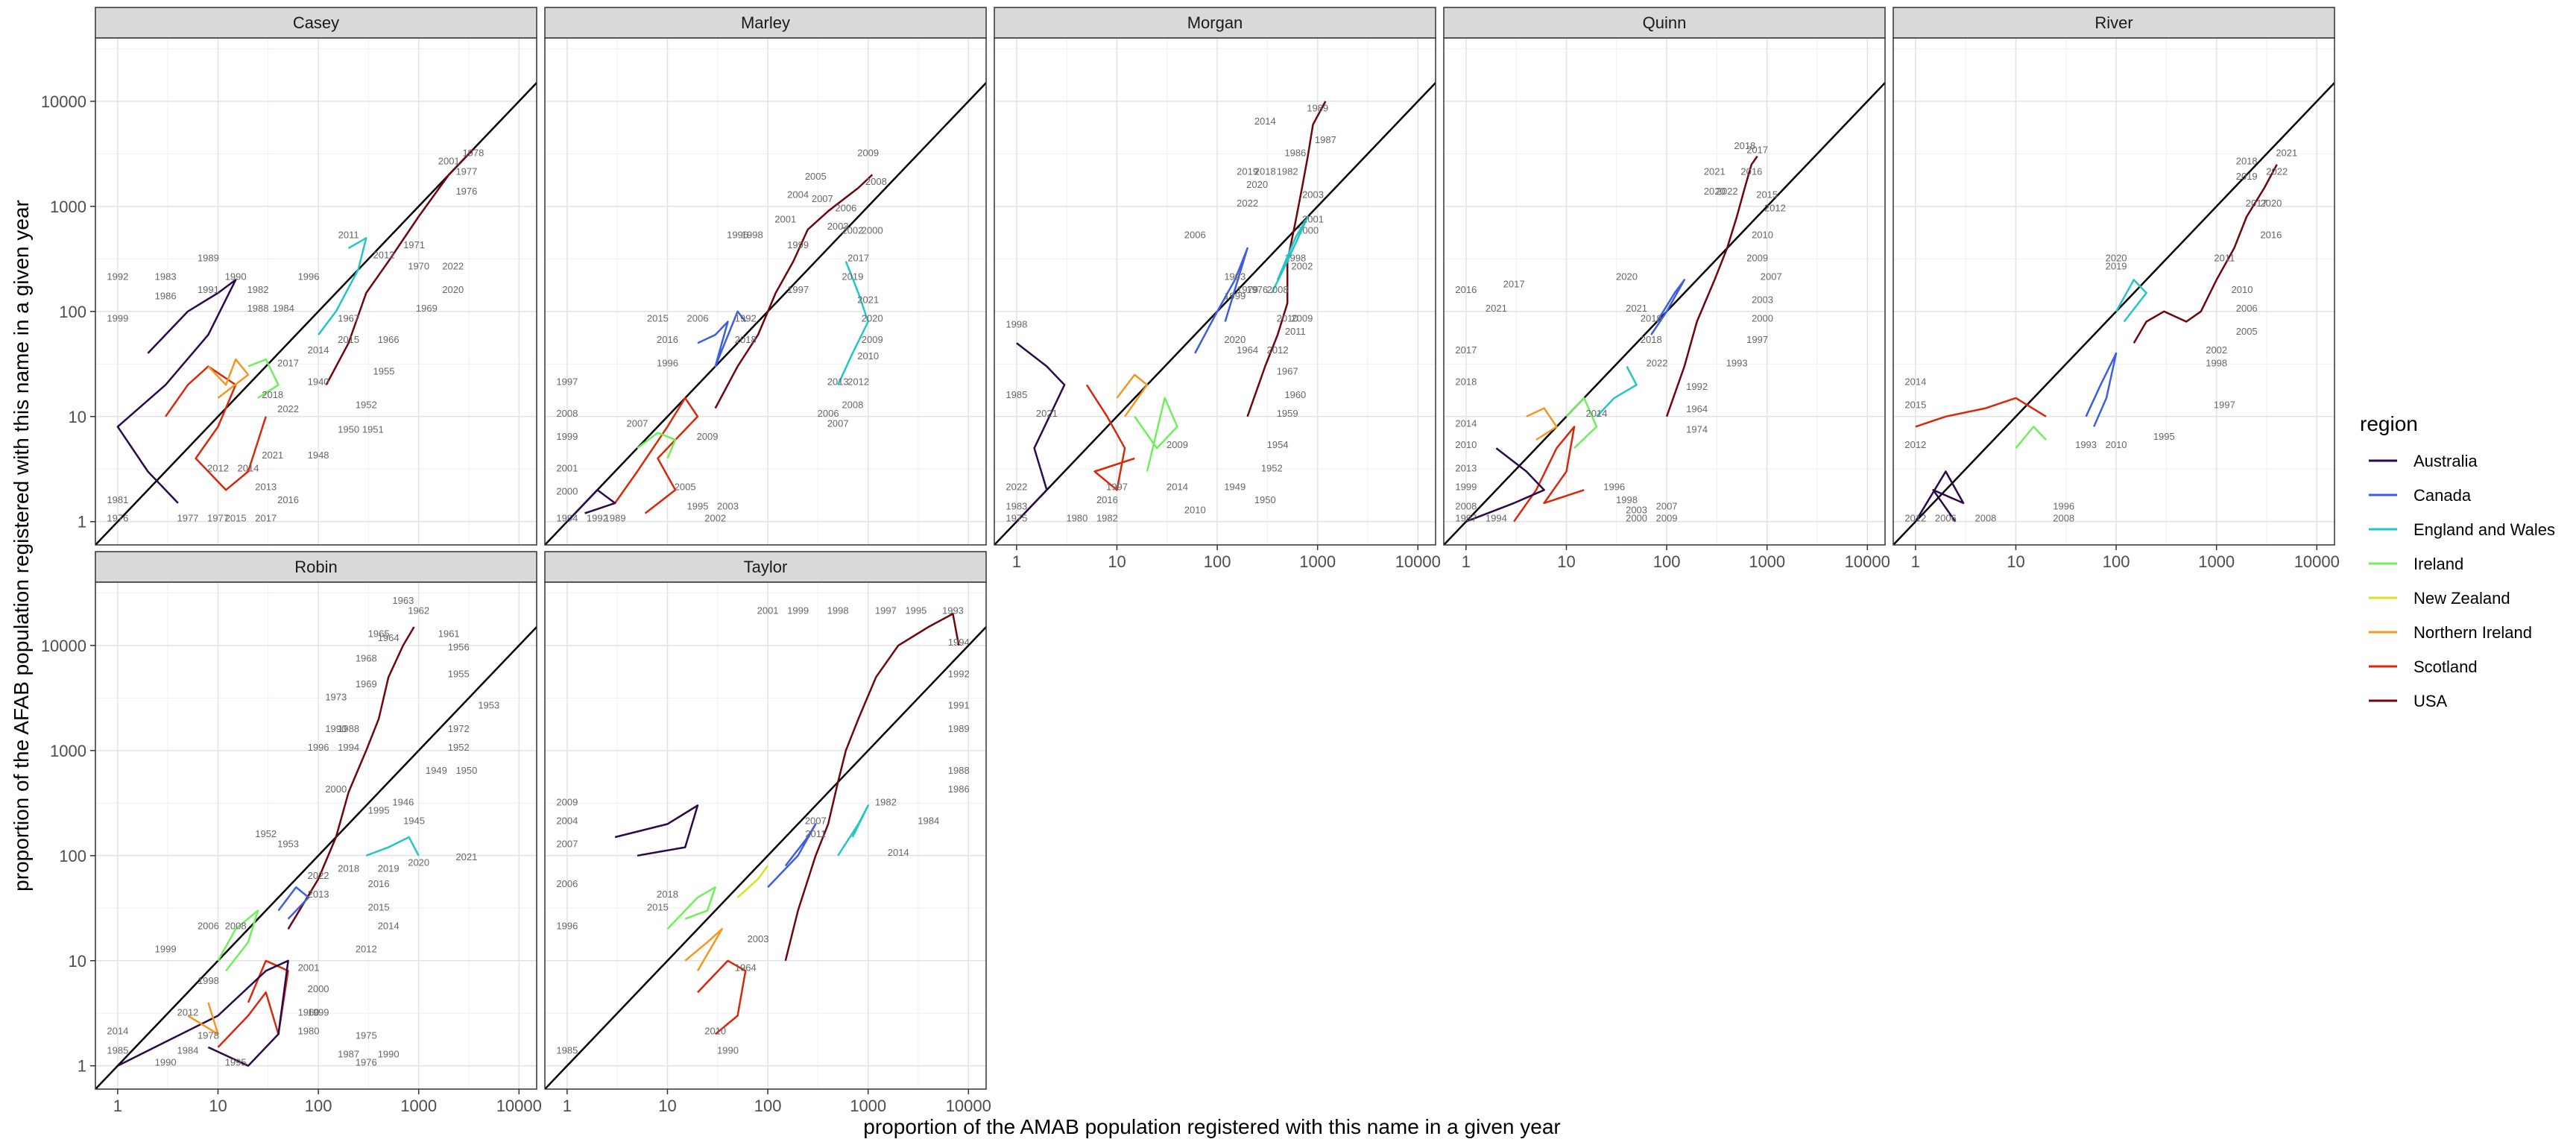 This screenshot has height=1145, width=2576. Describe the element at coordinates (1497, 308) in the screenshot. I see `year-label: 2021` at that location.